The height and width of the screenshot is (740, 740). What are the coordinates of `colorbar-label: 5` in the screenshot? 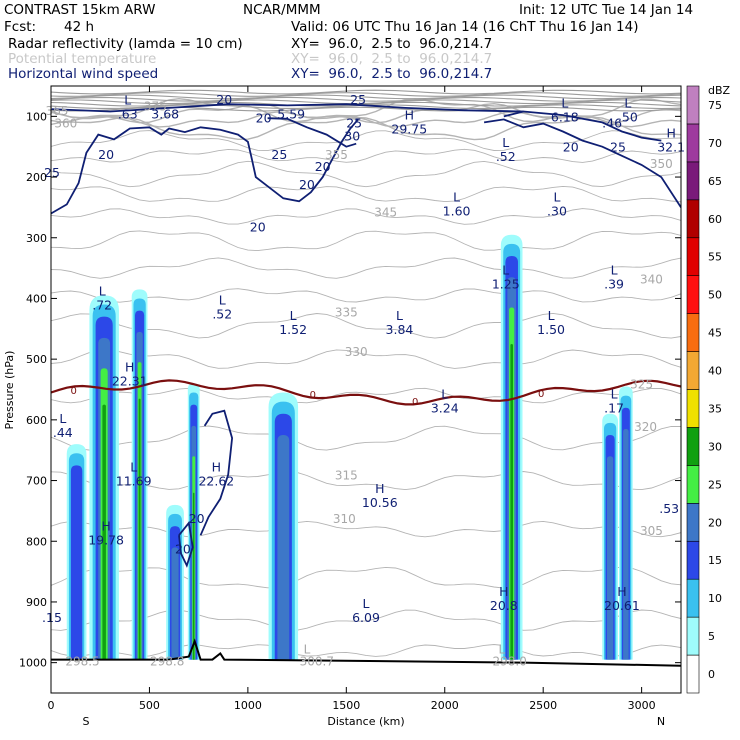 It's located at (711, 636).